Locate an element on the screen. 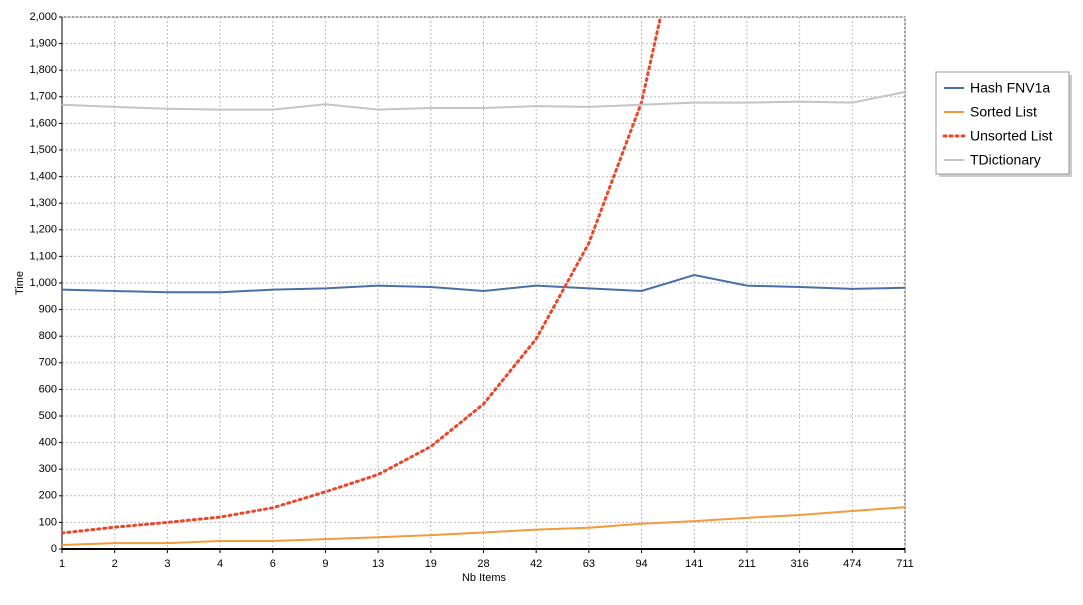 This screenshot has height=605, width=1083. legend-label: Hash FNV1a is located at coordinates (1010, 88).